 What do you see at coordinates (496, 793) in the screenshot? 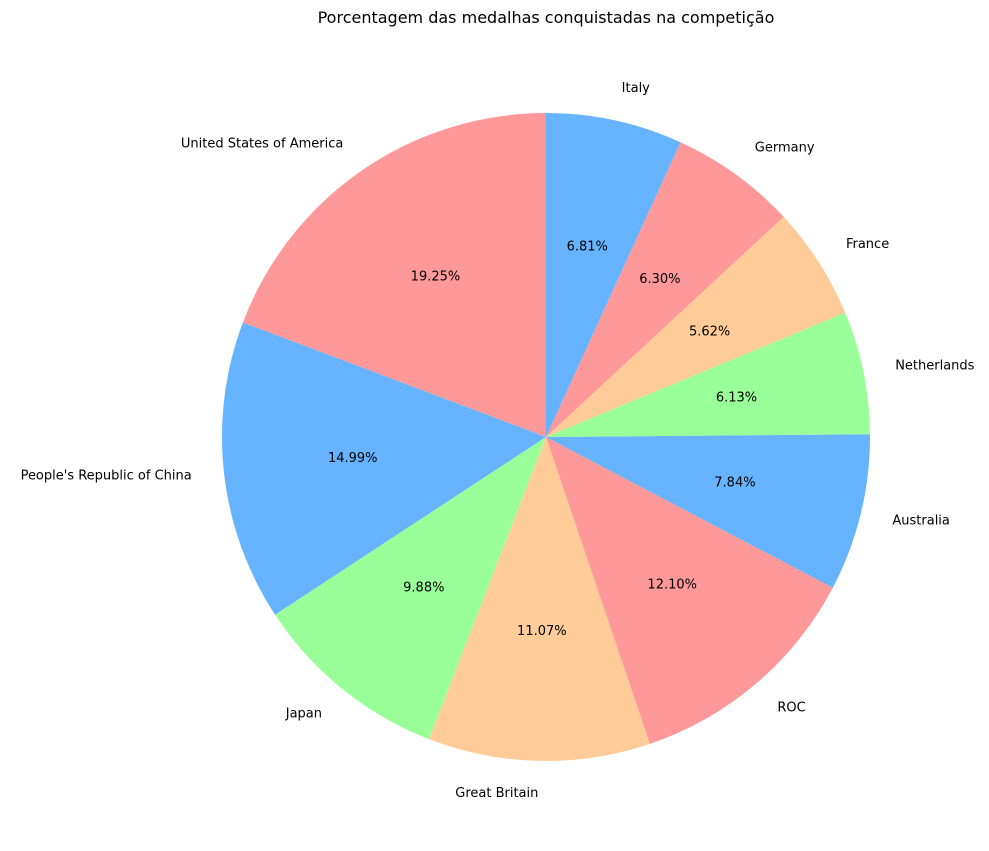
I see `slice-label-great-britain: Great Britain` at bounding box center [496, 793].